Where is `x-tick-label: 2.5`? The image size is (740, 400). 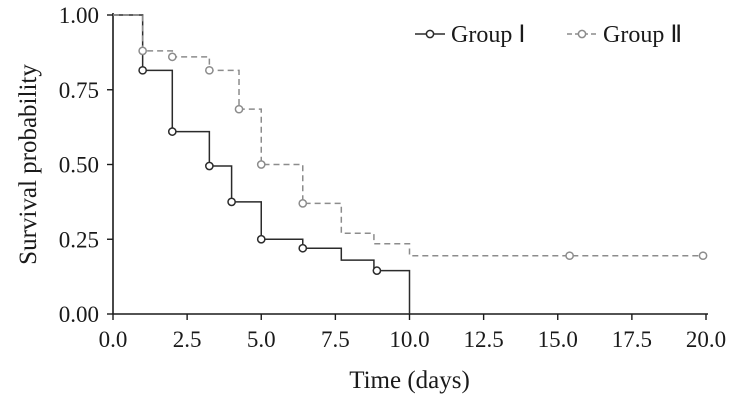
x-tick-label: 2.5 is located at coordinates (187, 339).